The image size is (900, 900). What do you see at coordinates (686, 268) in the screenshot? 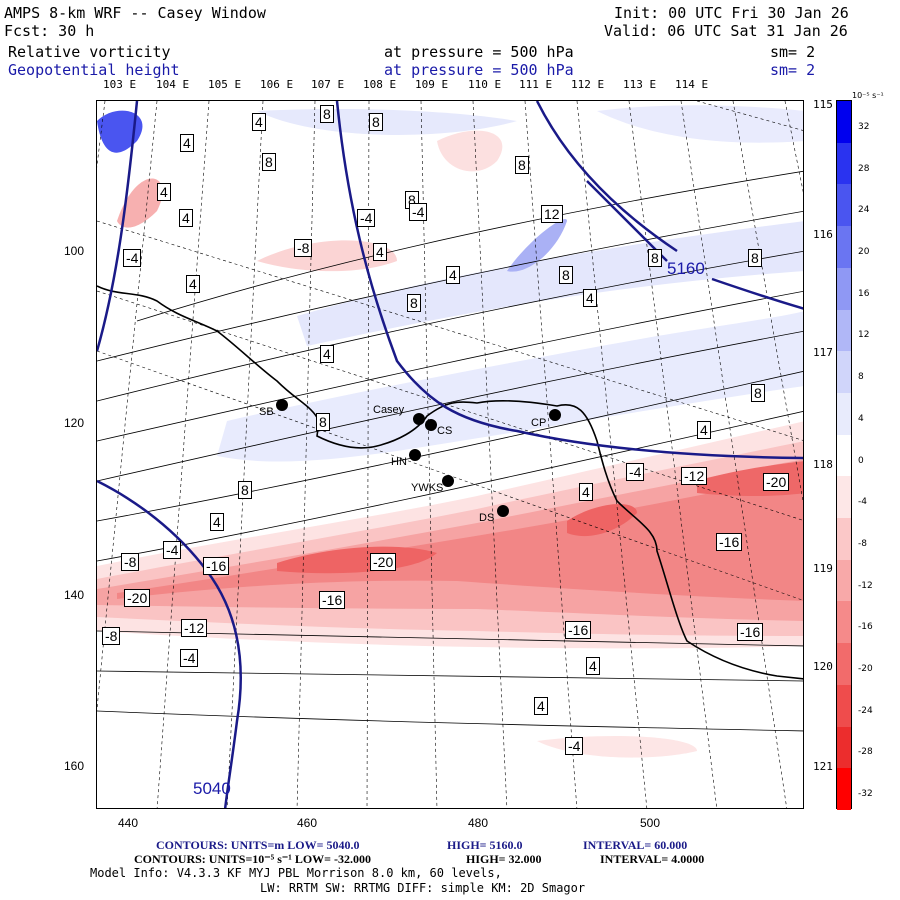
I see `height-label-5160: 5160` at bounding box center [686, 268].